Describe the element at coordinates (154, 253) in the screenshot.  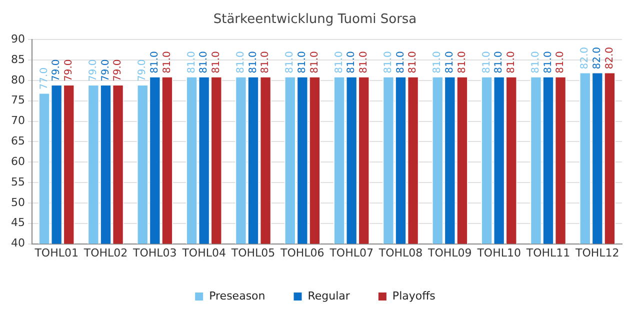
I see `x-tick-label: TOHL03` at that location.